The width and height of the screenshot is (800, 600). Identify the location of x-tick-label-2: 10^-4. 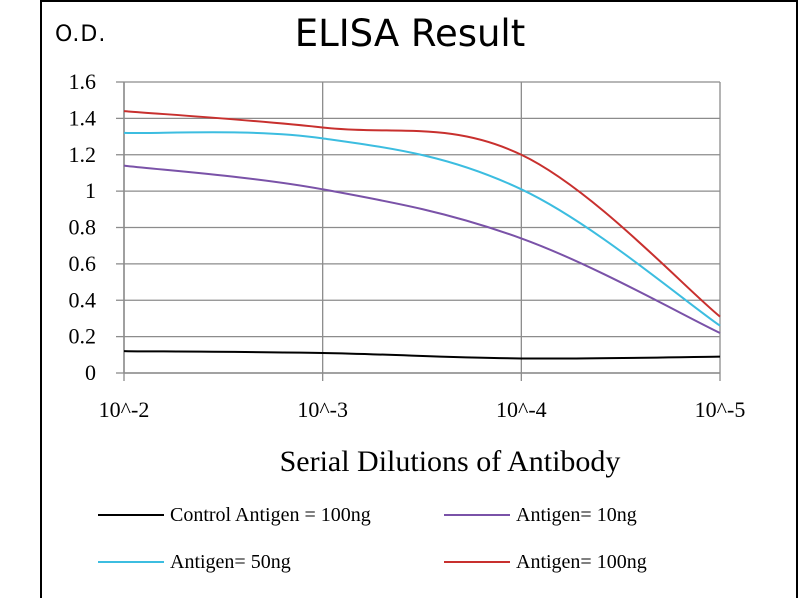
(521, 409).